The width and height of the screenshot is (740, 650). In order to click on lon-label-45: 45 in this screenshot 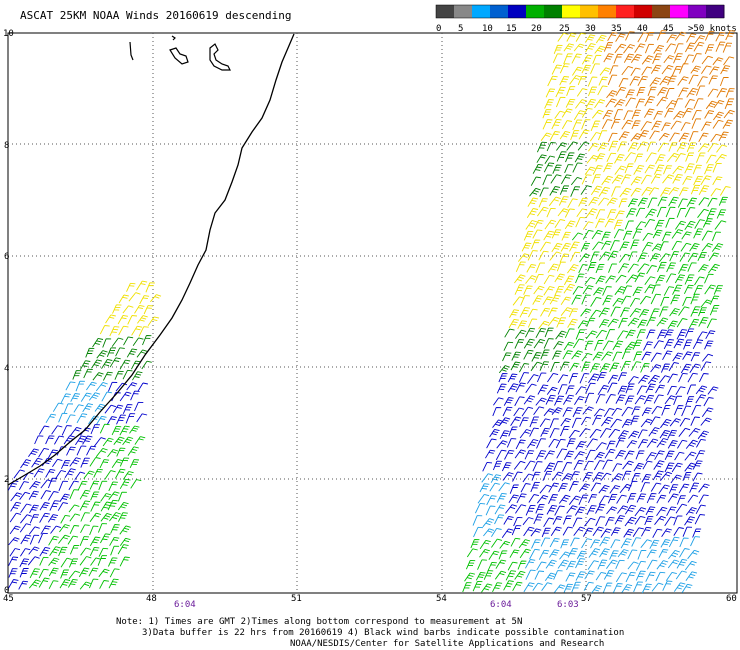, I will do `click(8, 599)`.